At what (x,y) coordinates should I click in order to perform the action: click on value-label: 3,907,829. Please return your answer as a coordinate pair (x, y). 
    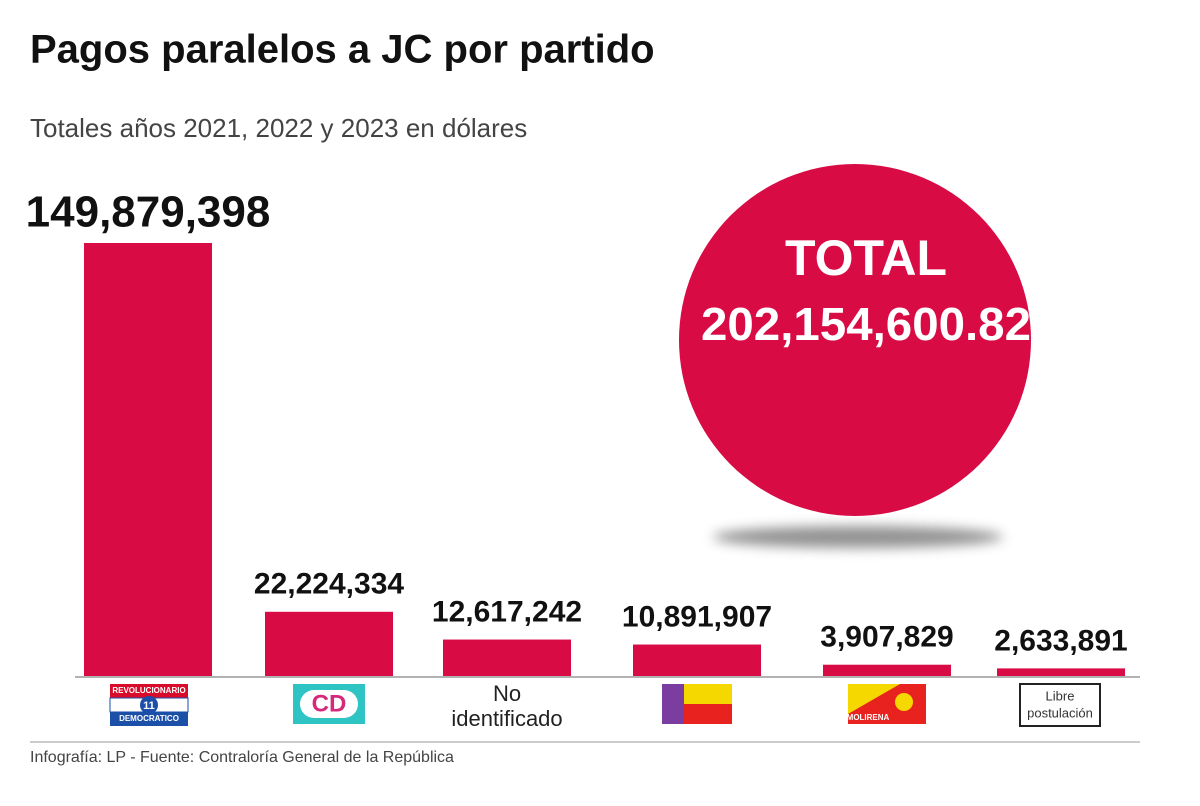
    Looking at the image, I should click on (886, 637).